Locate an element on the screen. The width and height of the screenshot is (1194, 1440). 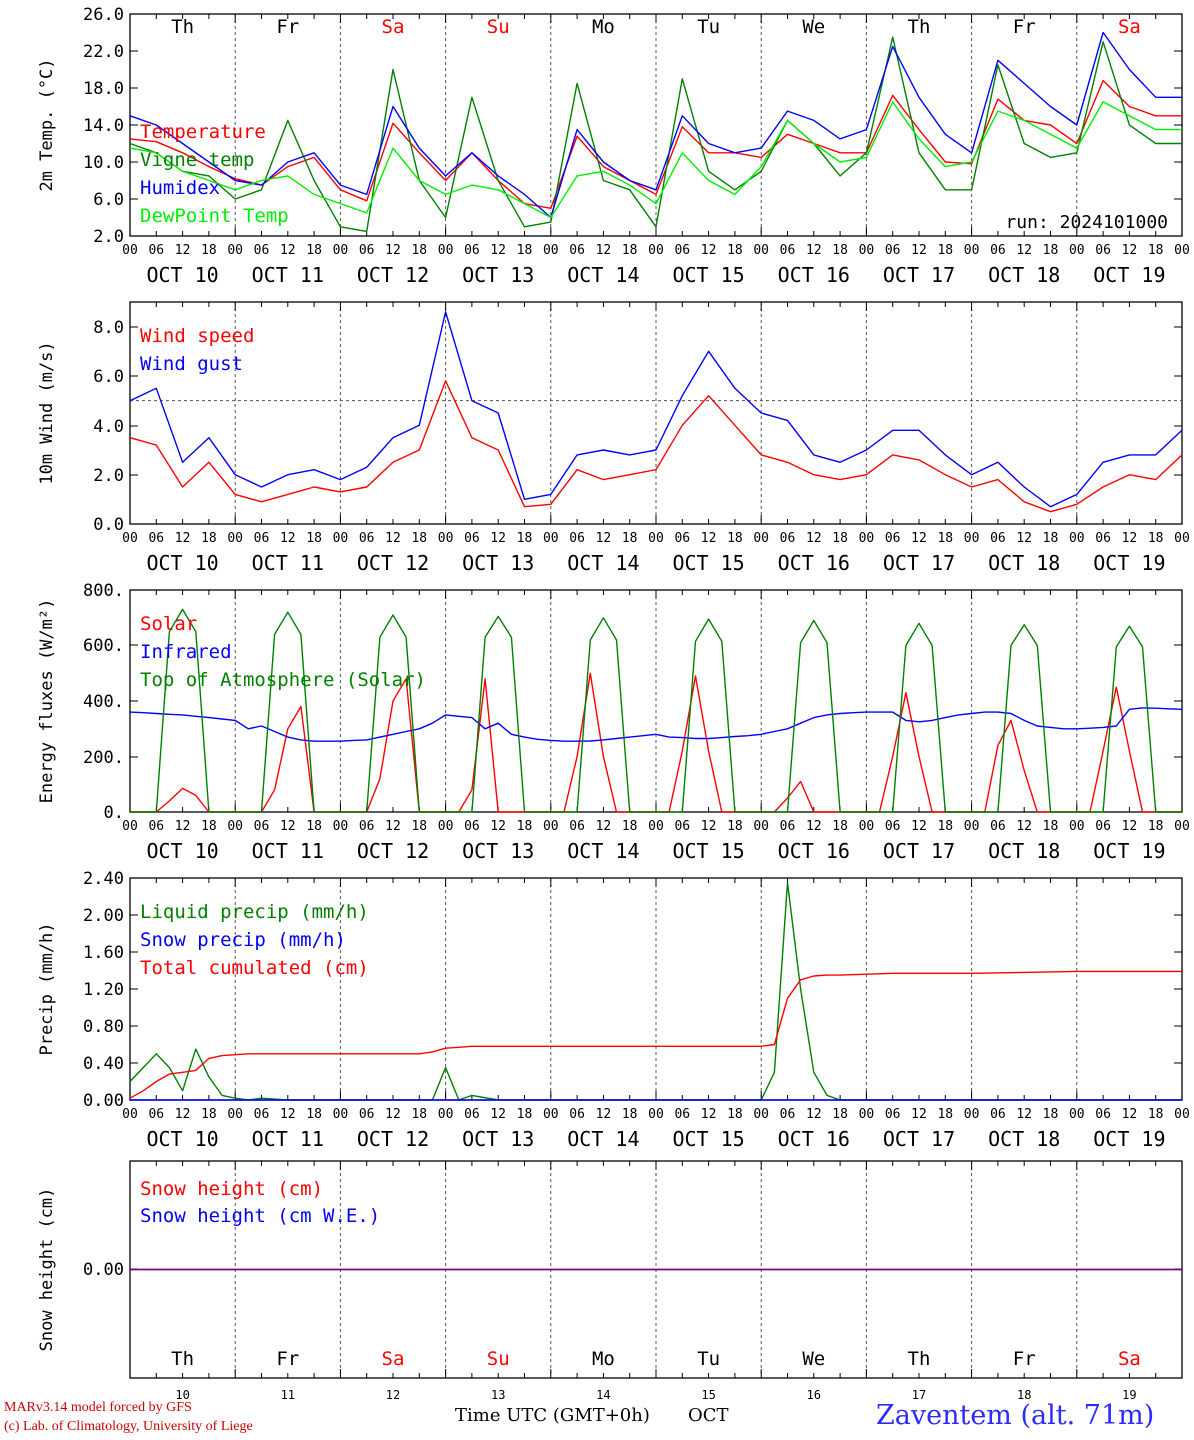
day-number: 11 is located at coordinates (288, 1395).